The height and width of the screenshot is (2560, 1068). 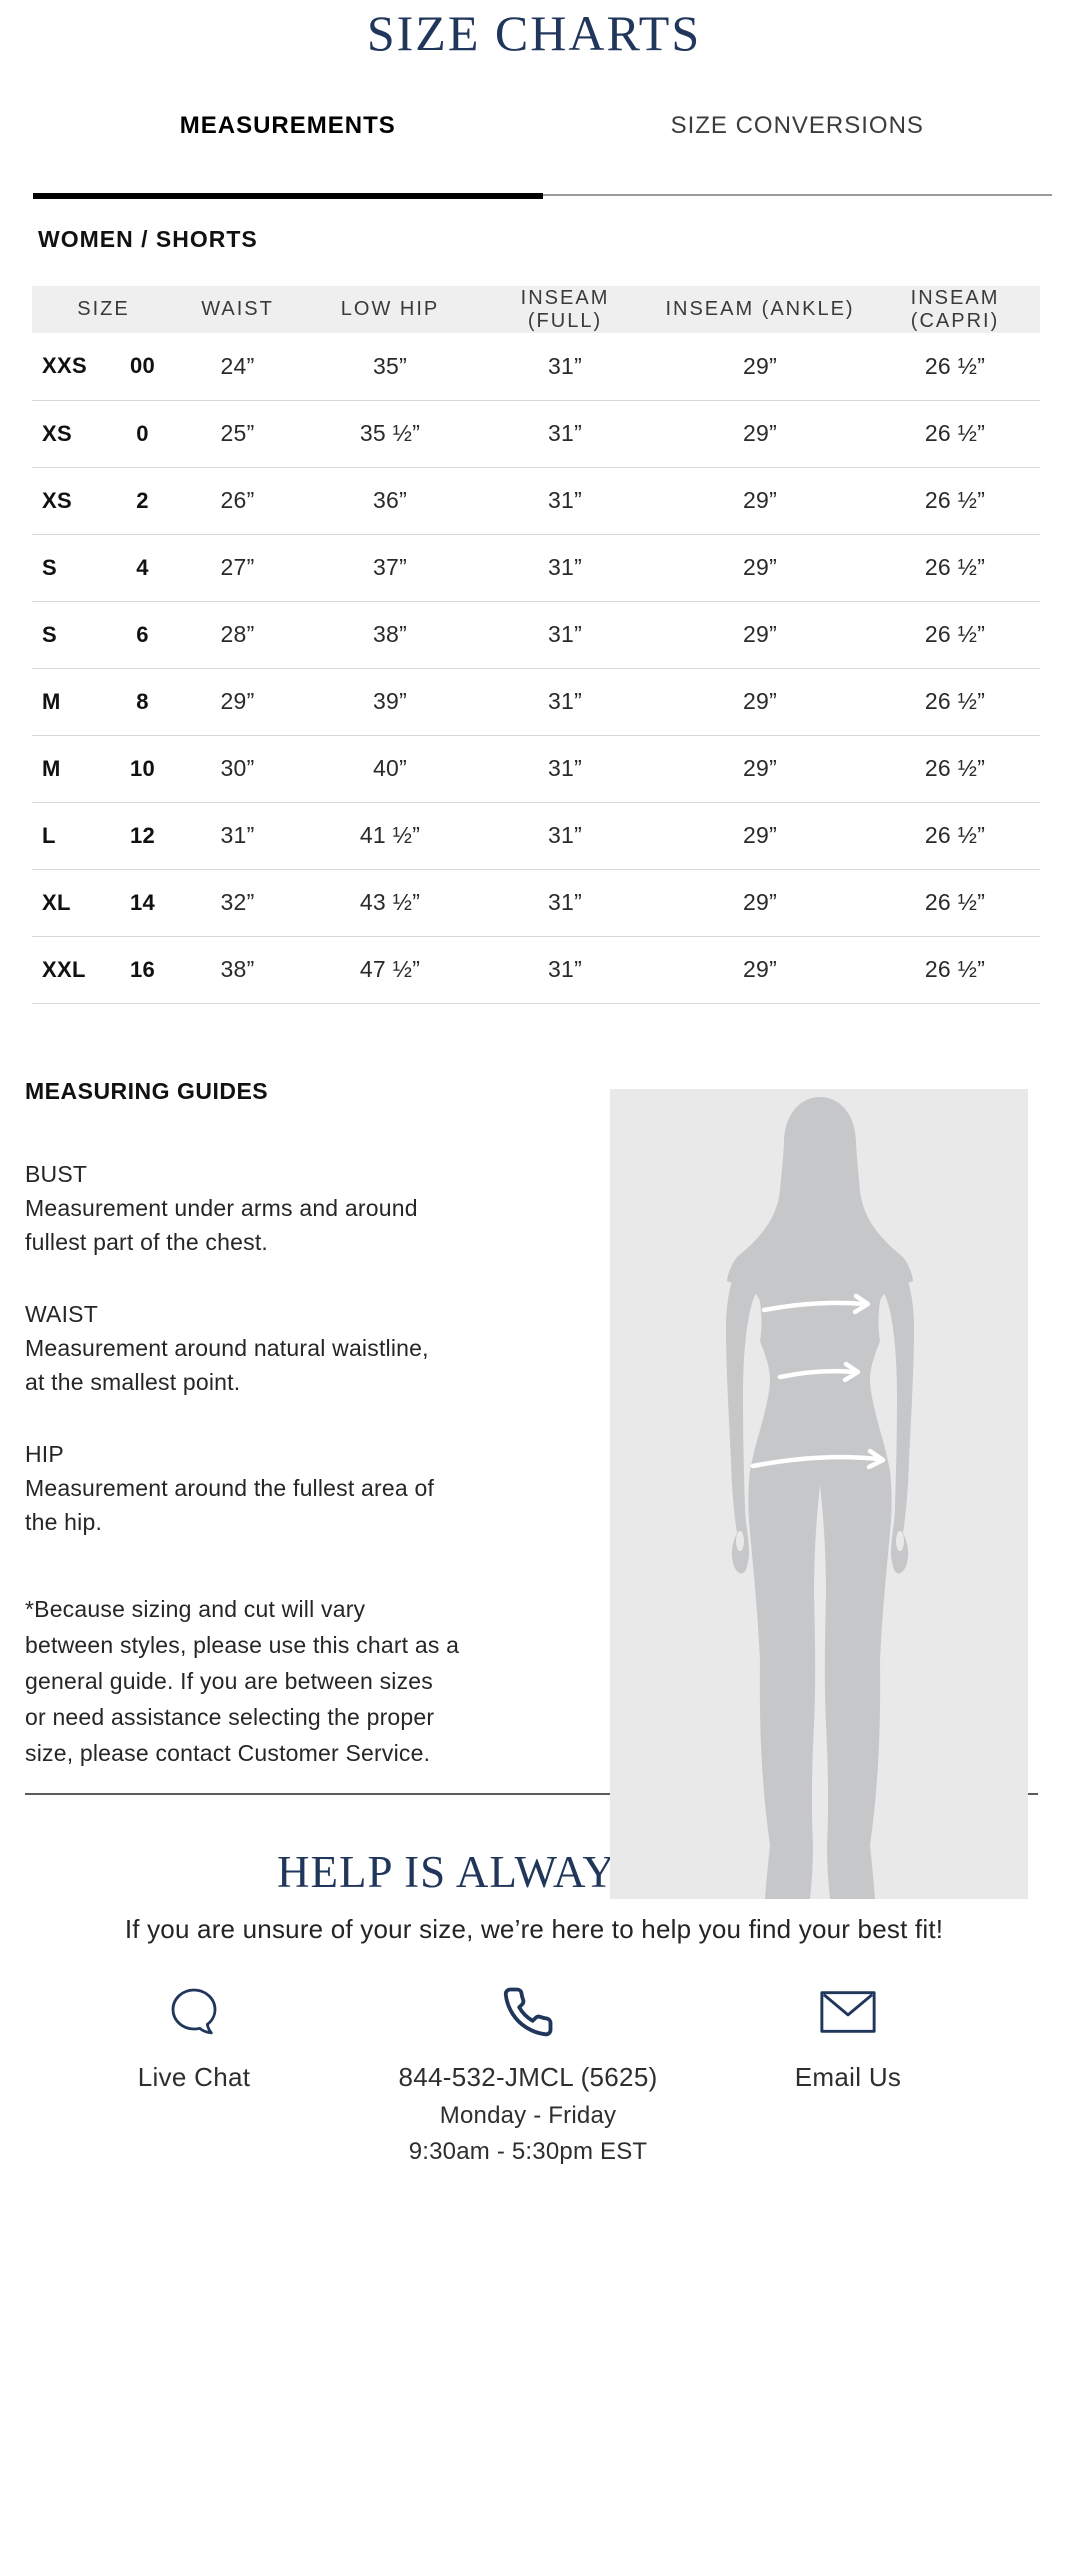 I want to click on cell: 47 ½”, so click(x=390, y=969).